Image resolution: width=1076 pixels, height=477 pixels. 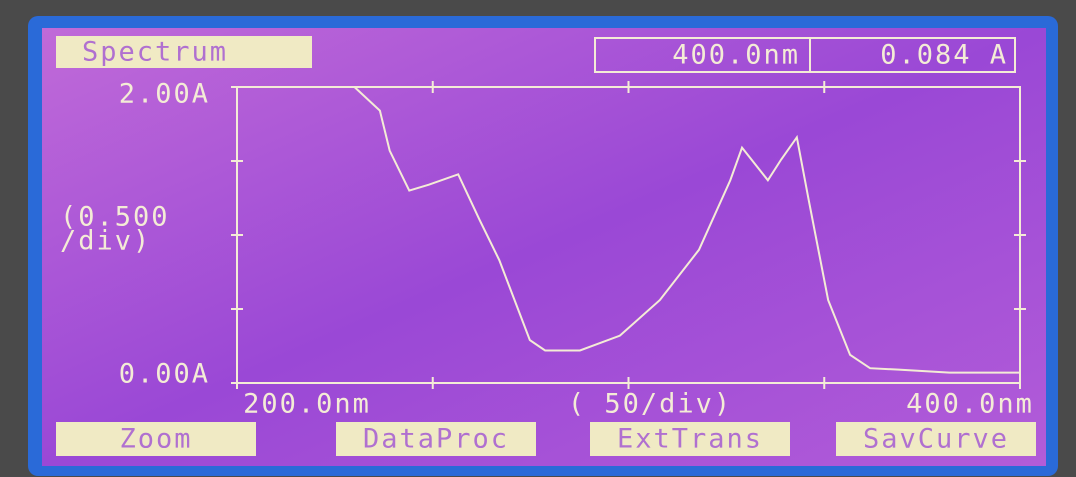 I want to click on y-axis-label: /div), so click(x=105, y=241).